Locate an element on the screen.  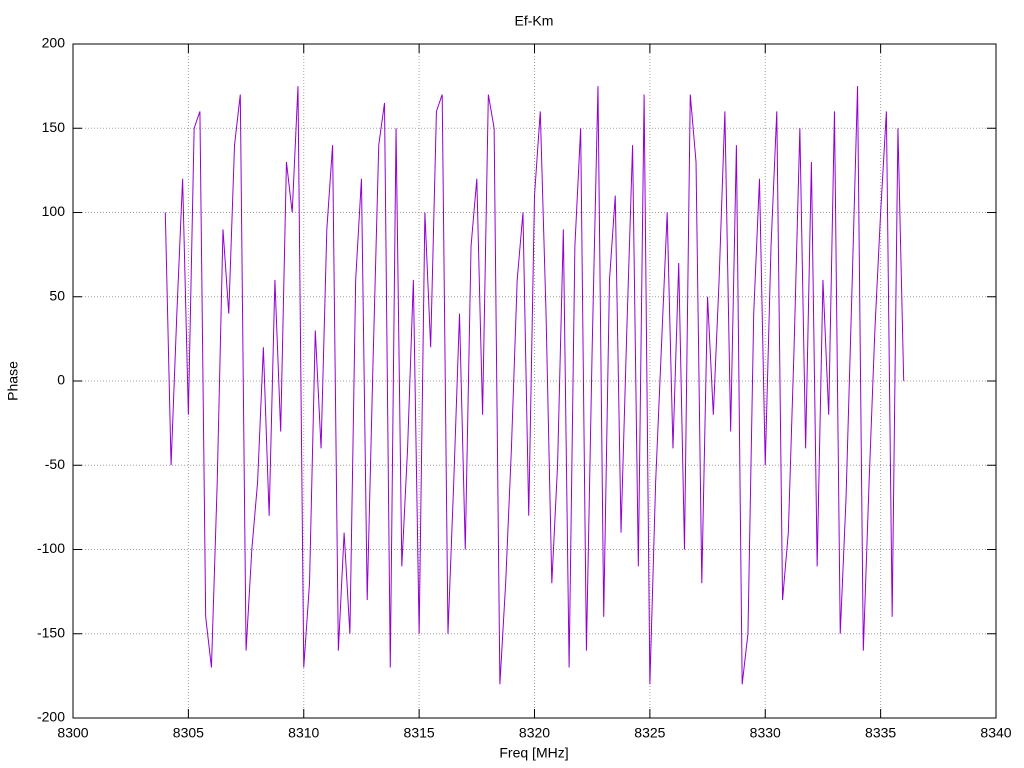
y-tick-label: 150 is located at coordinates (54, 127).